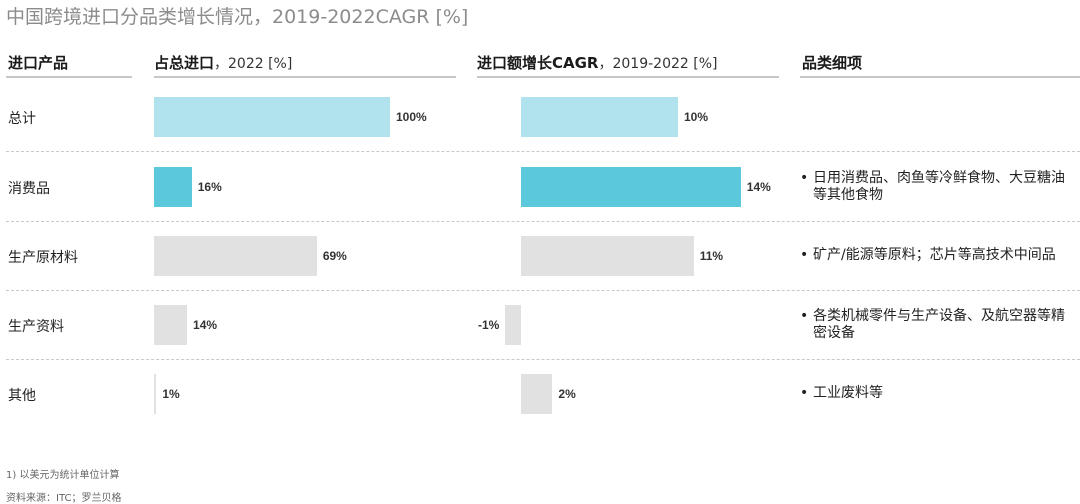 The height and width of the screenshot is (504, 1080). What do you see at coordinates (658, 64) in the screenshot?
I see `header-cagr-sub: ，2019-2022 [%]` at bounding box center [658, 64].